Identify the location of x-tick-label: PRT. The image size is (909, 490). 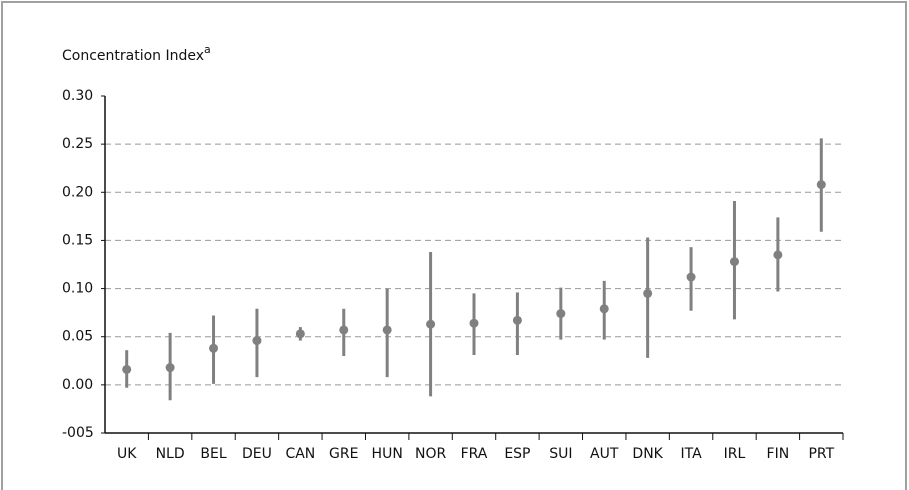
(821, 454).